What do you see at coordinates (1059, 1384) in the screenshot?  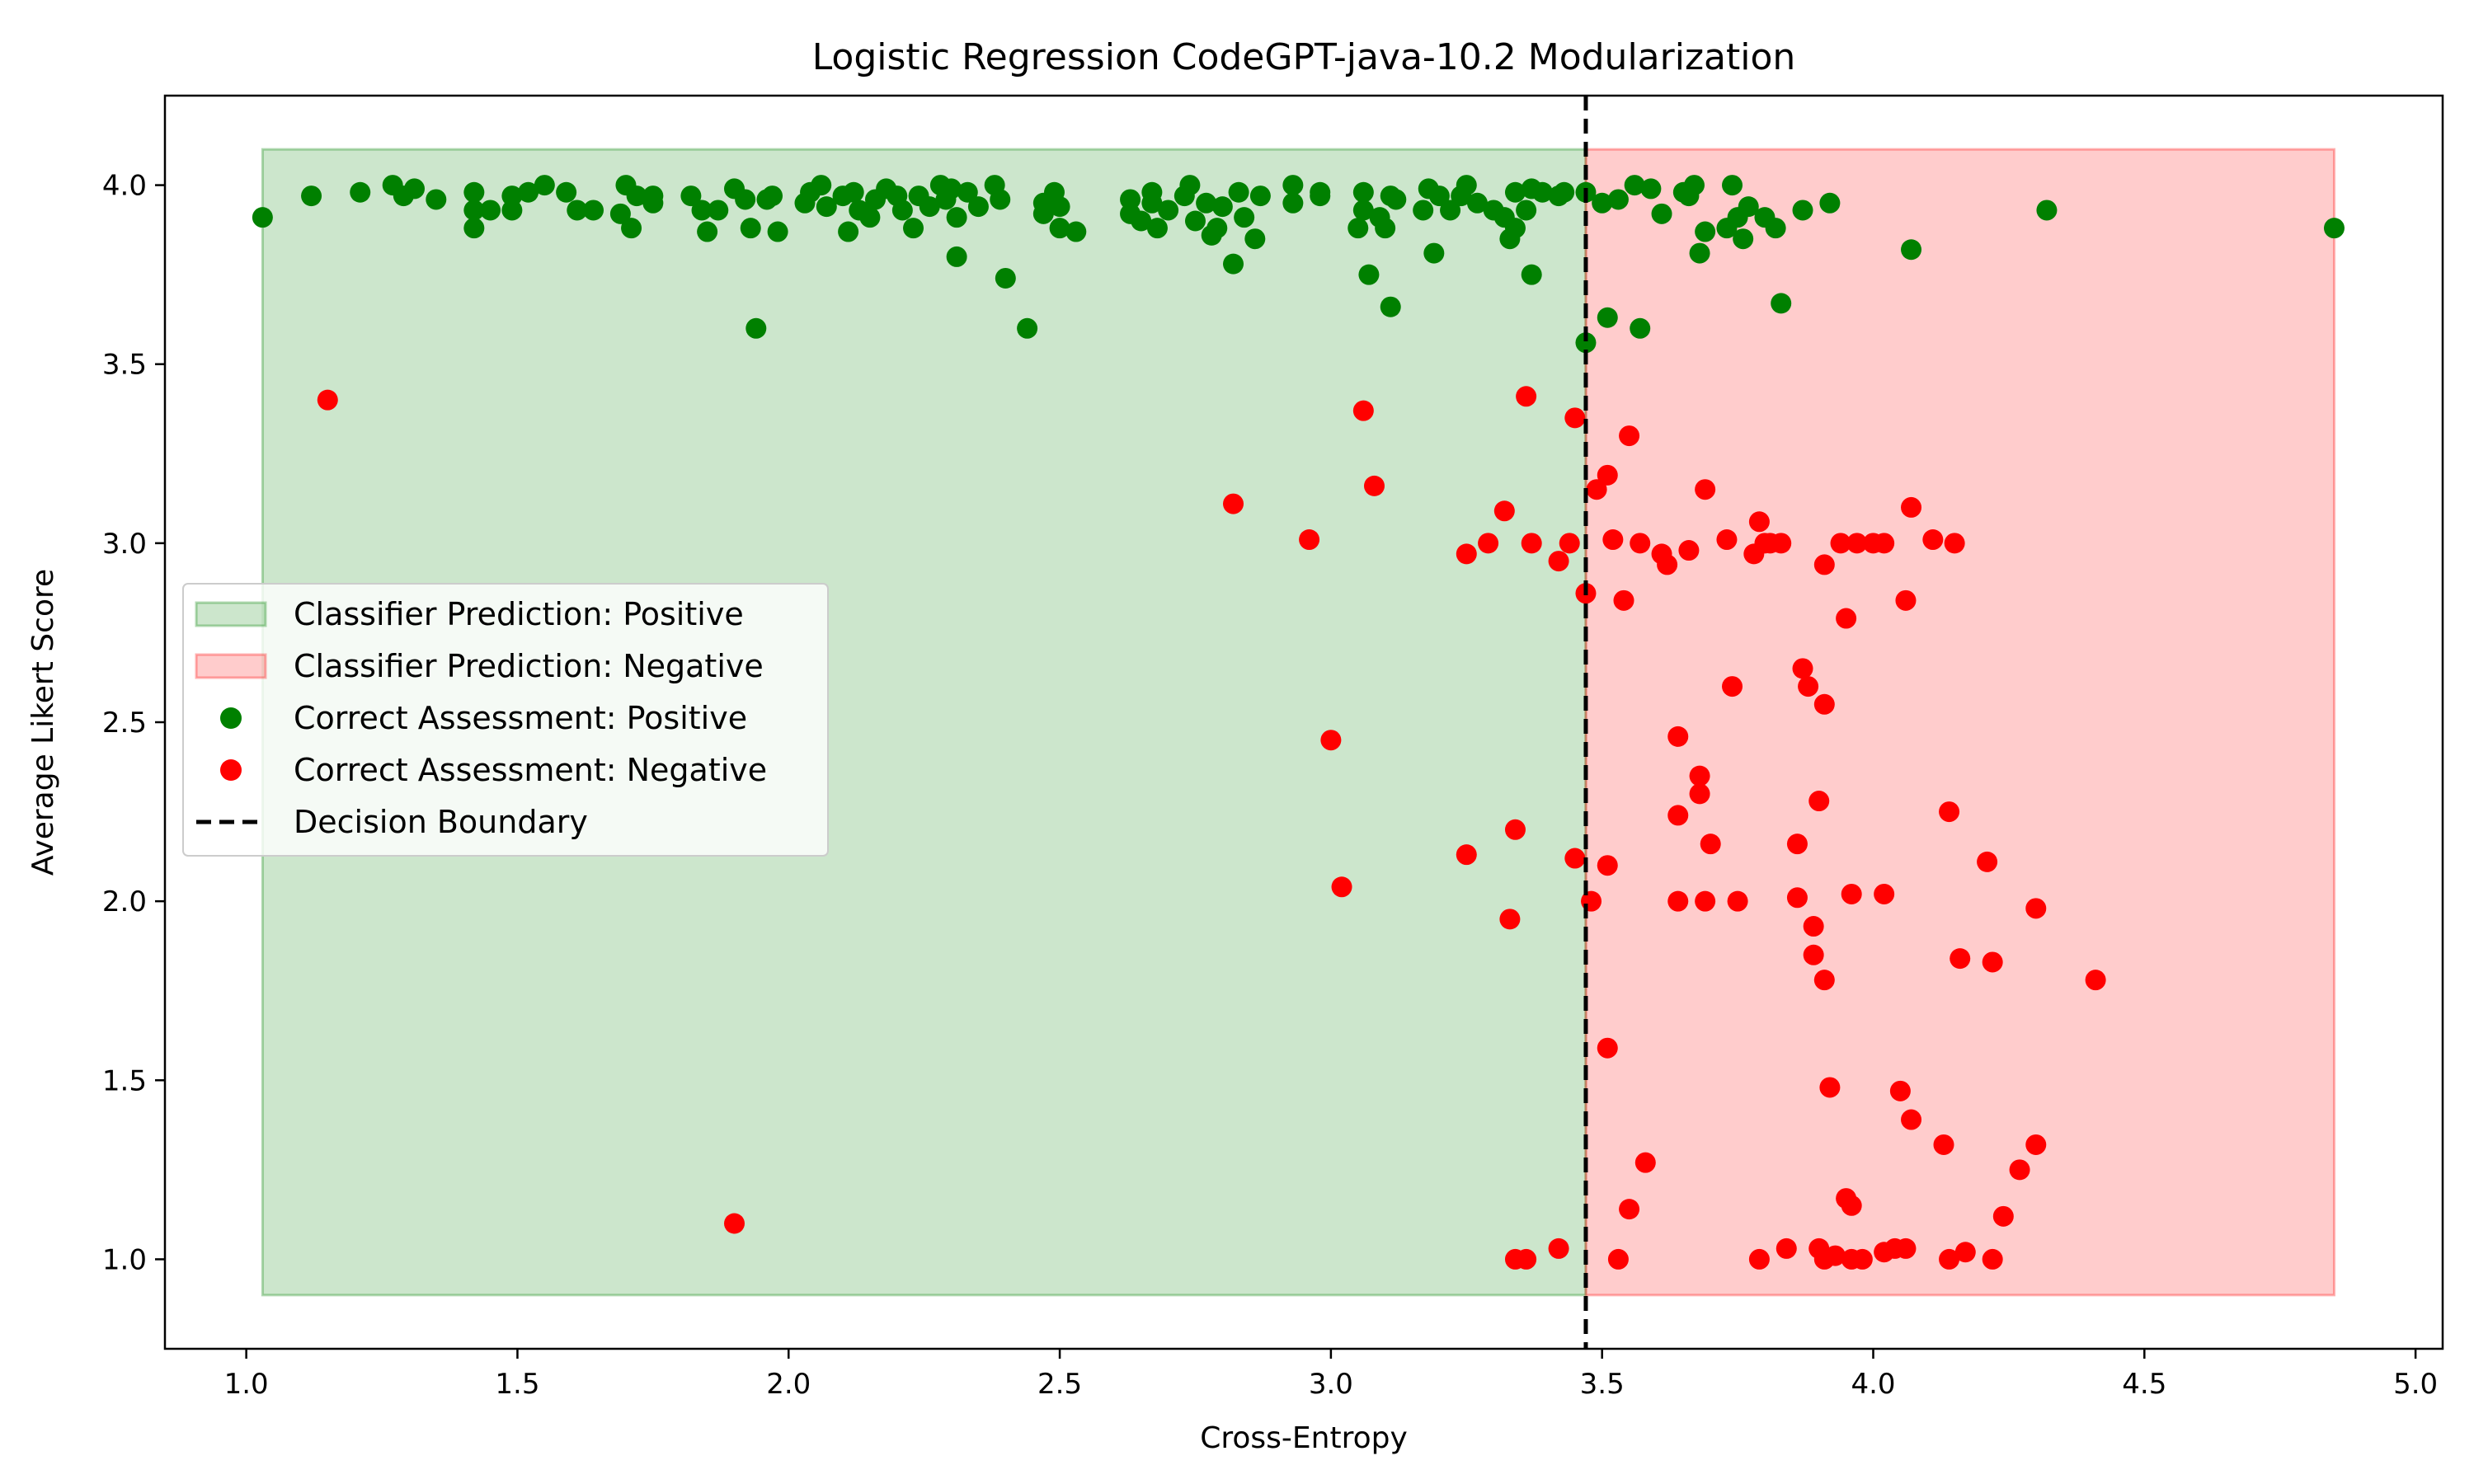 I see `x-tick-label: 2.5` at bounding box center [1059, 1384].